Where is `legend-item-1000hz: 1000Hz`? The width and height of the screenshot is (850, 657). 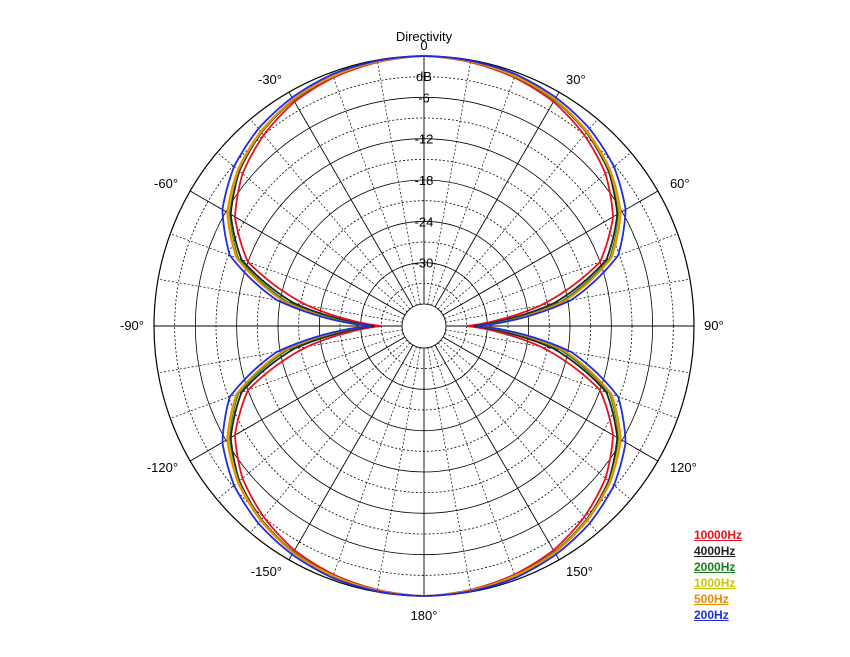 legend-item-1000hz: 1000Hz is located at coordinates (715, 583).